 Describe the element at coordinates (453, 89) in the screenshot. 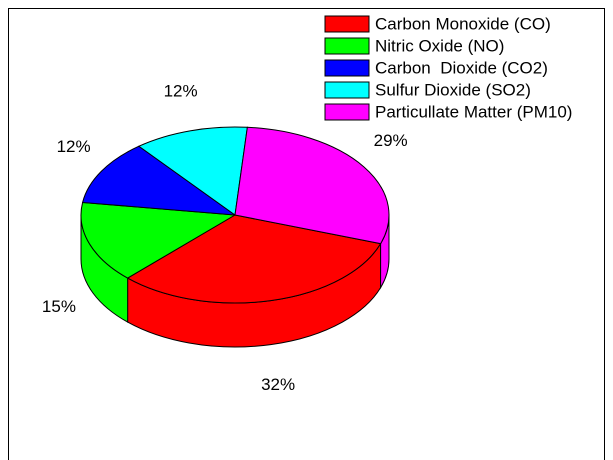

I see `legend-label-sulfur-dioxide-so2: Sulfur Dioxide (SO2)` at that location.